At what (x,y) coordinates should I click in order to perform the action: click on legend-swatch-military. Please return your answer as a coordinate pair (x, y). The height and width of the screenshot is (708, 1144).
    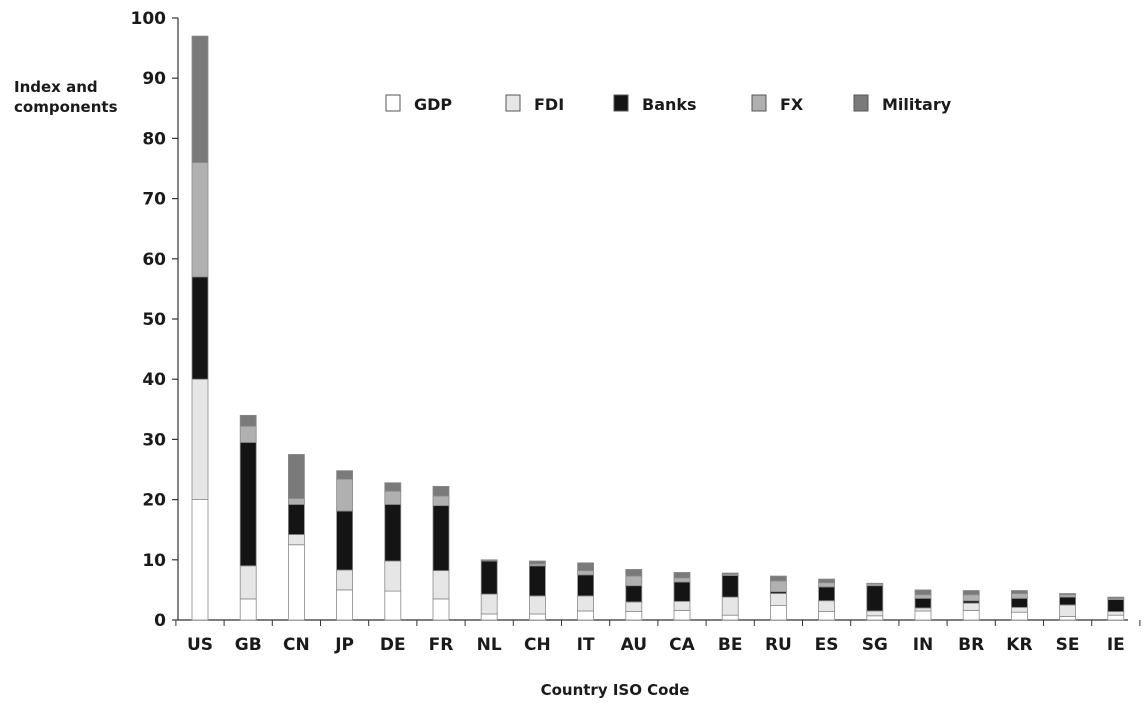
    Looking at the image, I should click on (861, 103).